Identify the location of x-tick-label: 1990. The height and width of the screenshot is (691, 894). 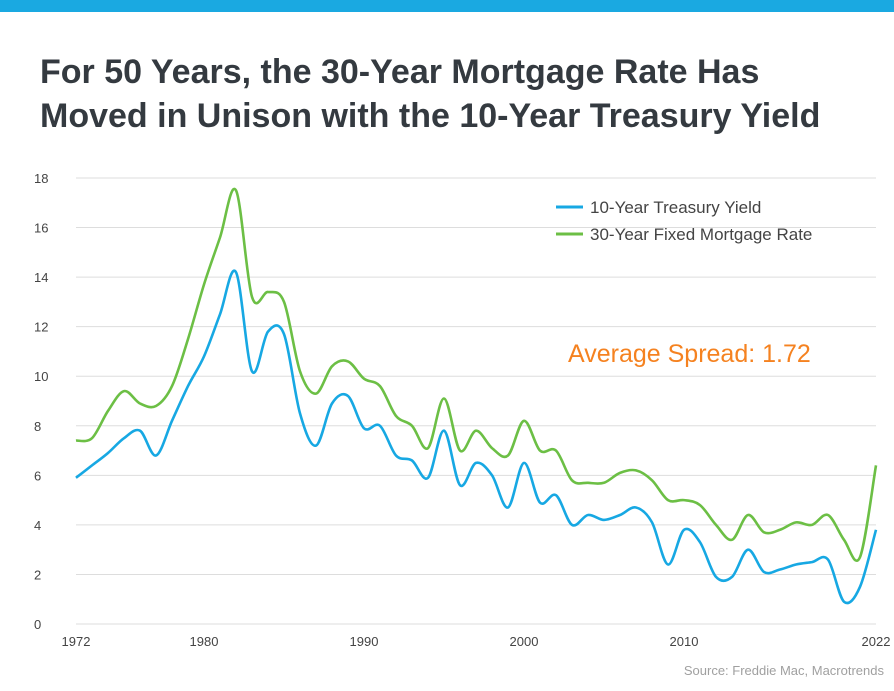
(364, 641).